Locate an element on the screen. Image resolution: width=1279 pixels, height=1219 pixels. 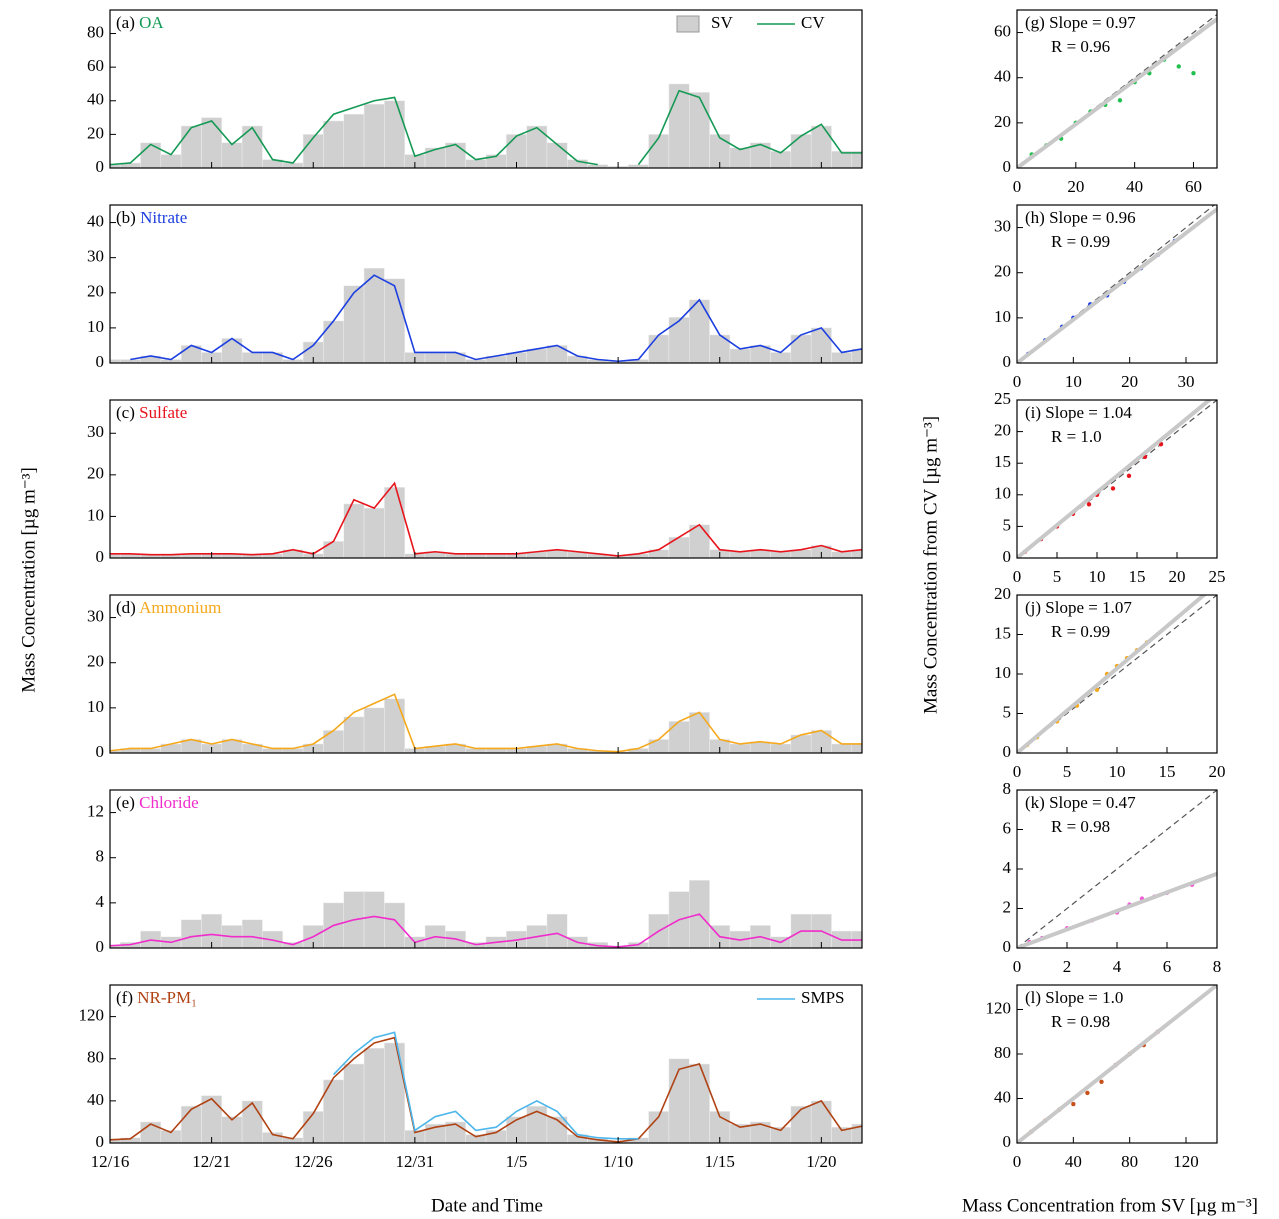
x-tick-label: 12/21 is located at coordinates (211, 1161).